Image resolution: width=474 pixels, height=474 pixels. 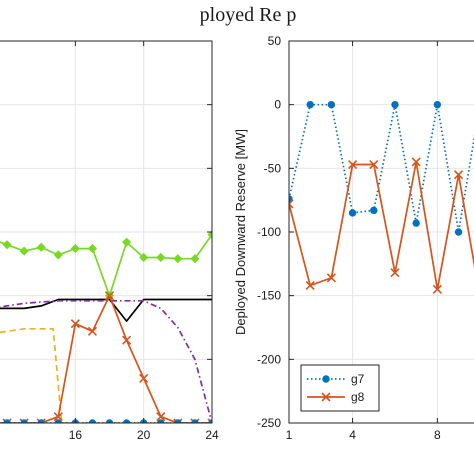 What do you see at coordinates (273, 168) in the screenshot?
I see `y-tick-label: -50` at bounding box center [273, 168].